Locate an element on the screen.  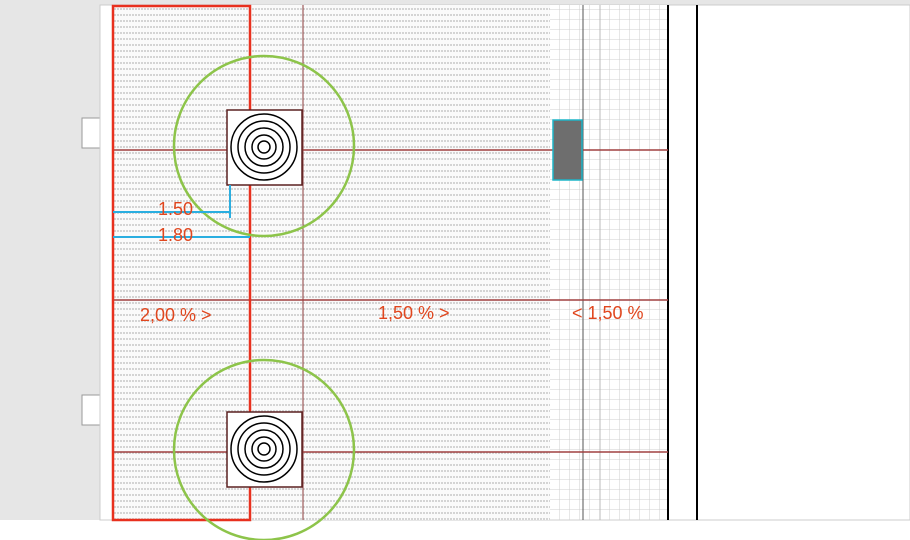
tiles is located at coordinates (609, 262).